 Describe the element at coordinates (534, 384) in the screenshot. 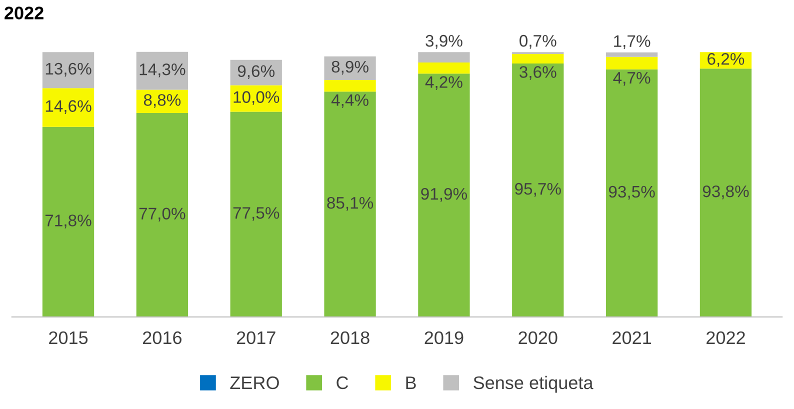

I see `legend-label: Sense etiqueta` at that location.